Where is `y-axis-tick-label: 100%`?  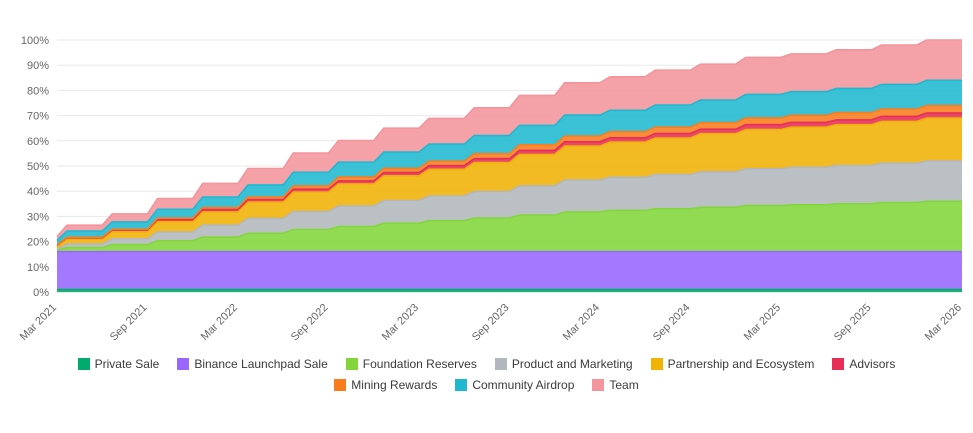
y-axis-tick-label: 100% is located at coordinates (35, 41).